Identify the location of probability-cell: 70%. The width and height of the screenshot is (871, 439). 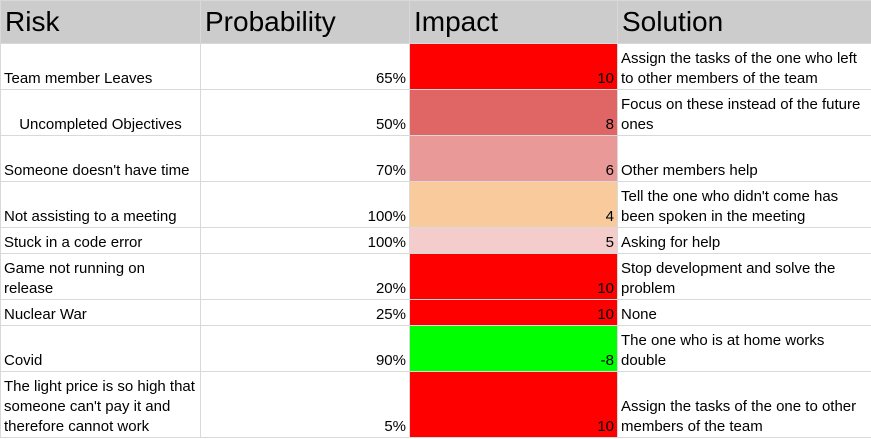
(305, 158).